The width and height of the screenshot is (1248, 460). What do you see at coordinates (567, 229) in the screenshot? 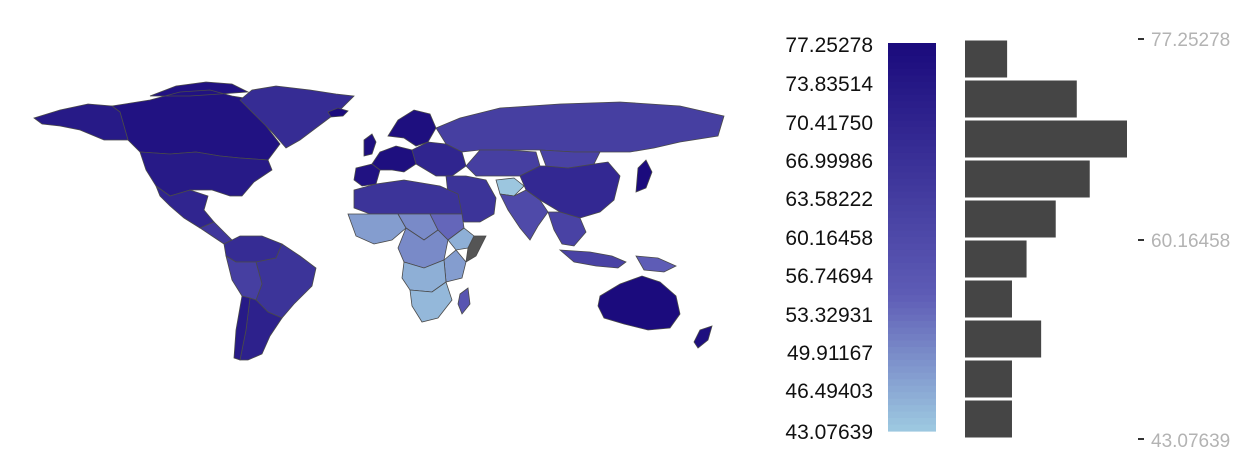
I see `map-region-southeast-asia` at bounding box center [567, 229].